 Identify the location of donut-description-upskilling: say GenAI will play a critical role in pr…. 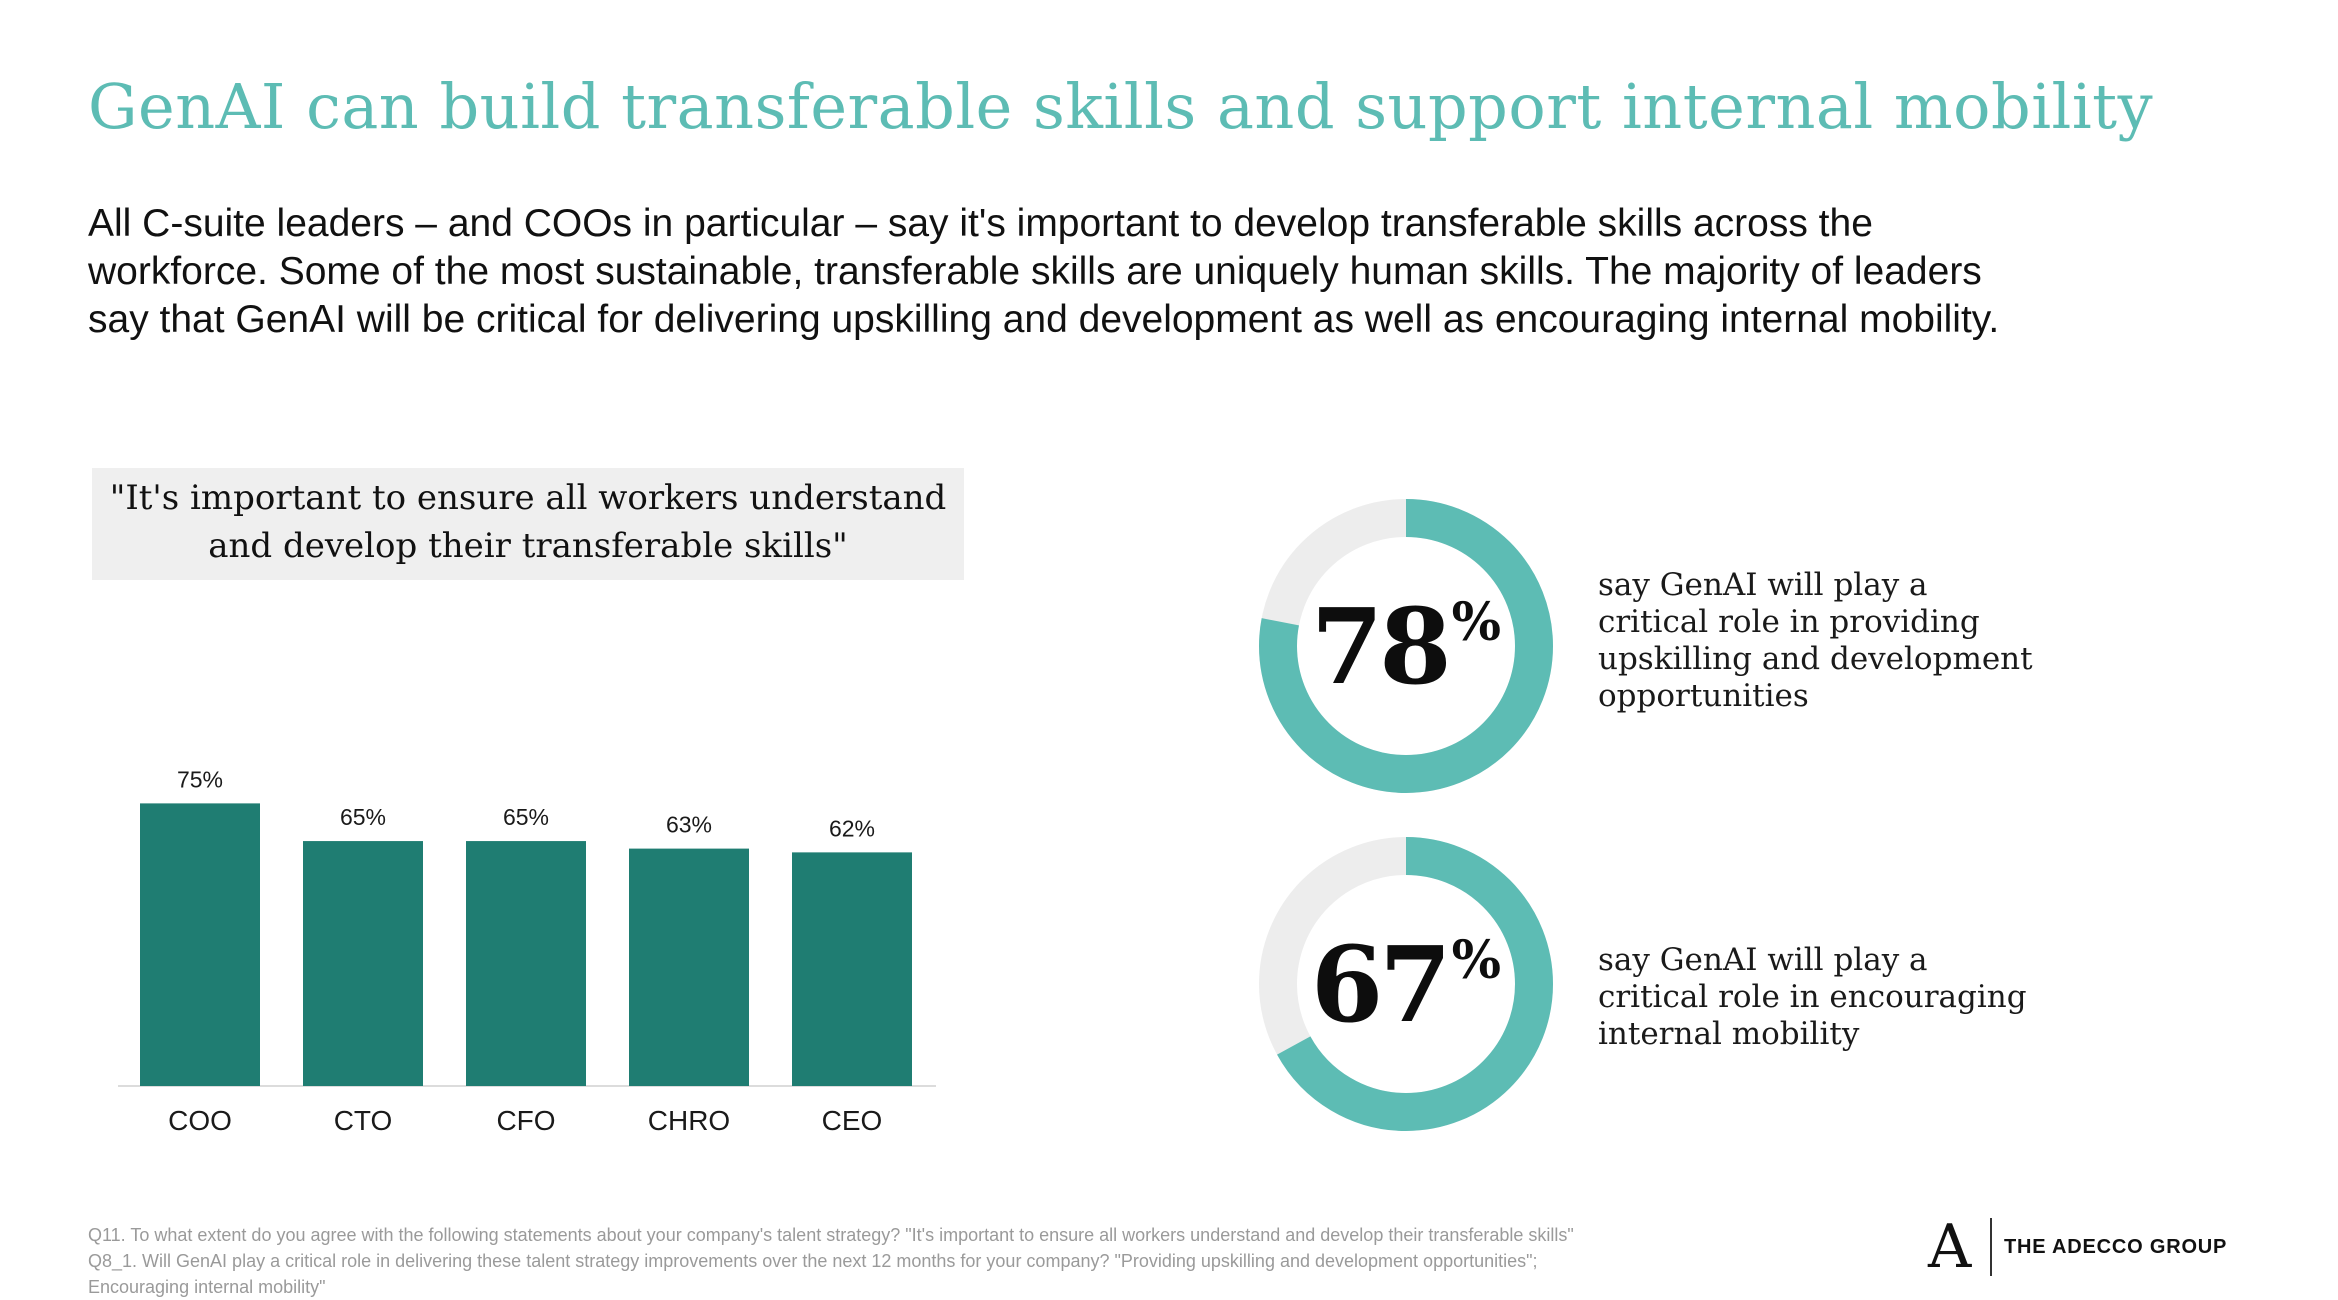
(1815, 641).